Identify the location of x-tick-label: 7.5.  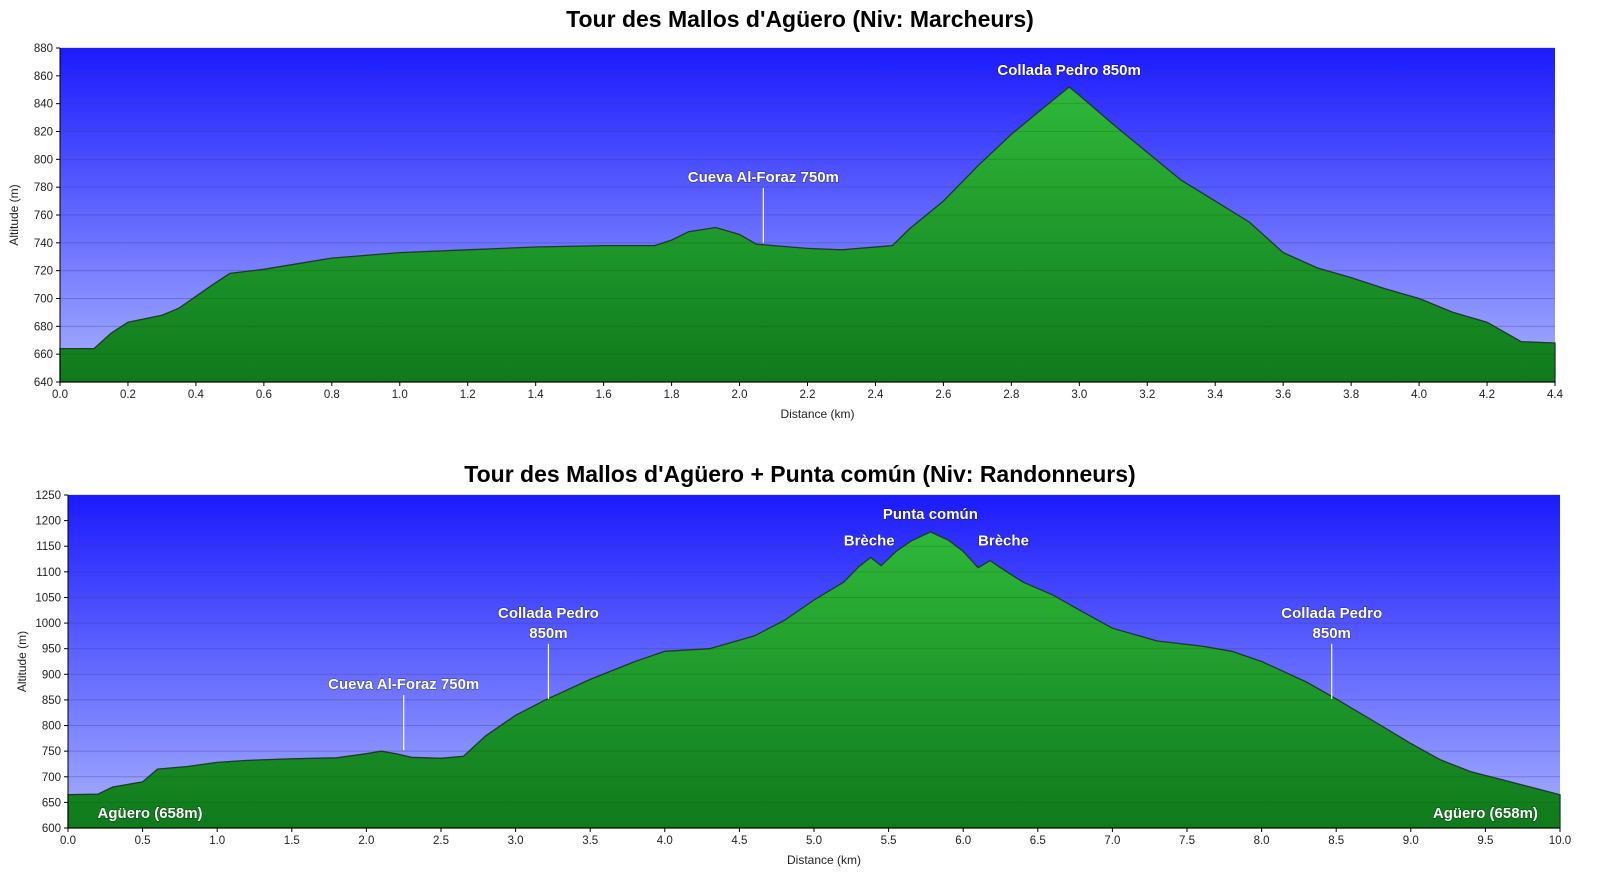
(1187, 841).